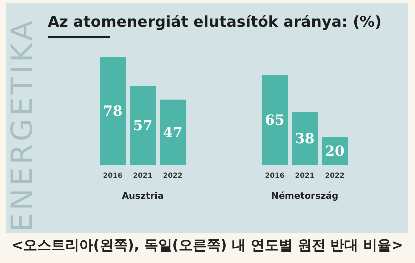 This screenshot has height=263, width=415. Describe the element at coordinates (143, 197) in the screenshot. I see `x-axis-title: Ausztria` at that location.